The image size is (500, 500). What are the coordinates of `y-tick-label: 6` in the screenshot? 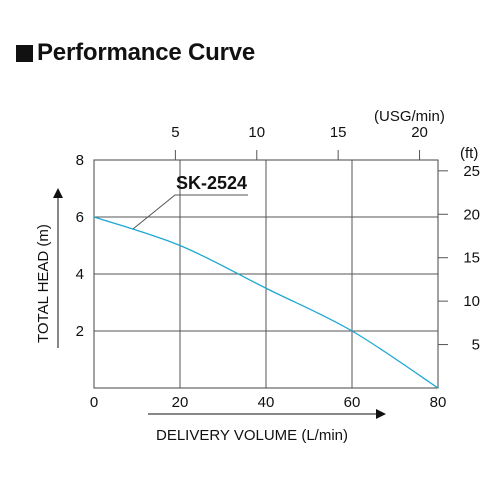 It's located at (80, 217).